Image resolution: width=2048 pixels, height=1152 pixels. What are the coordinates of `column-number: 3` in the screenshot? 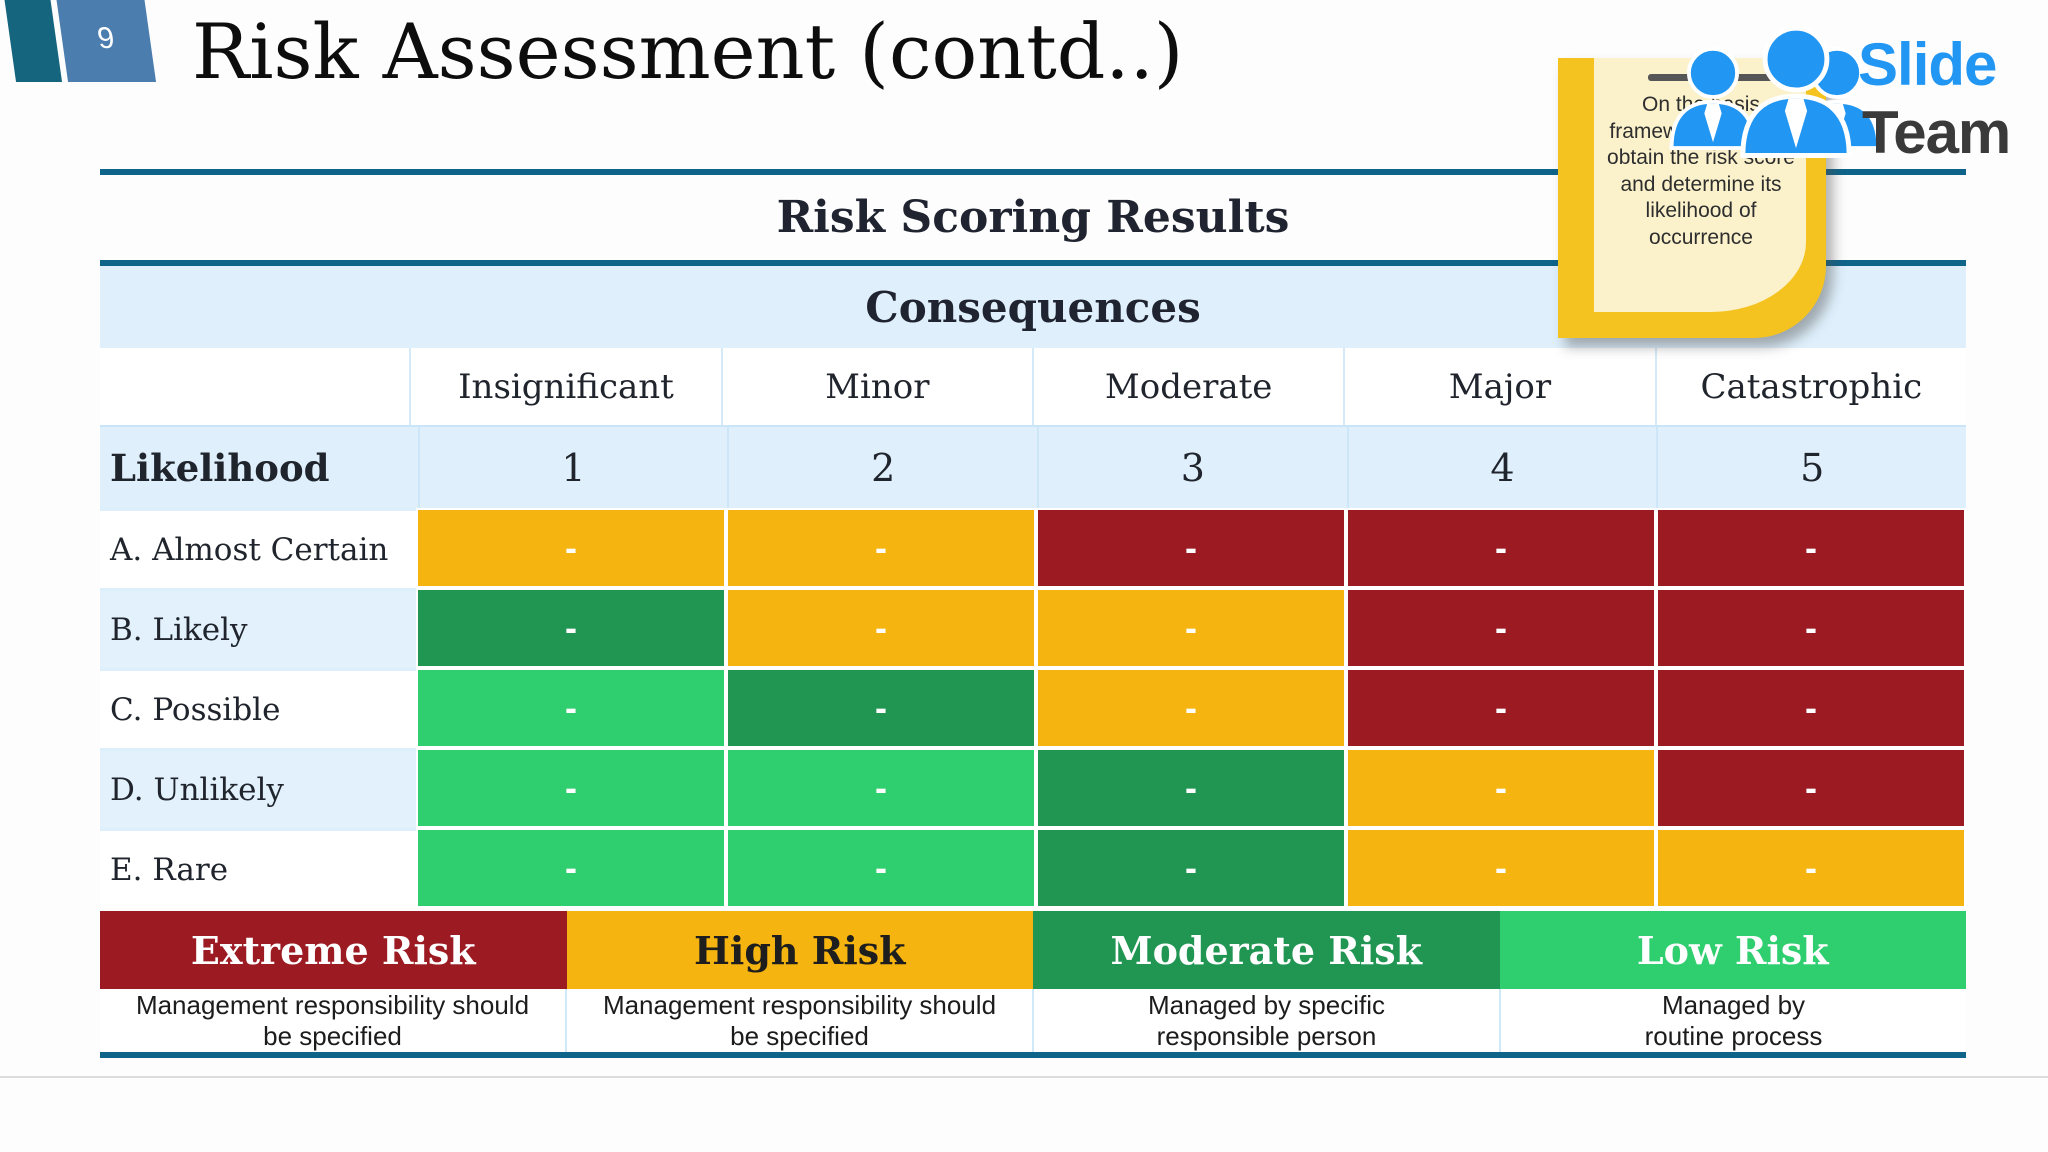 It's located at (1192, 467).